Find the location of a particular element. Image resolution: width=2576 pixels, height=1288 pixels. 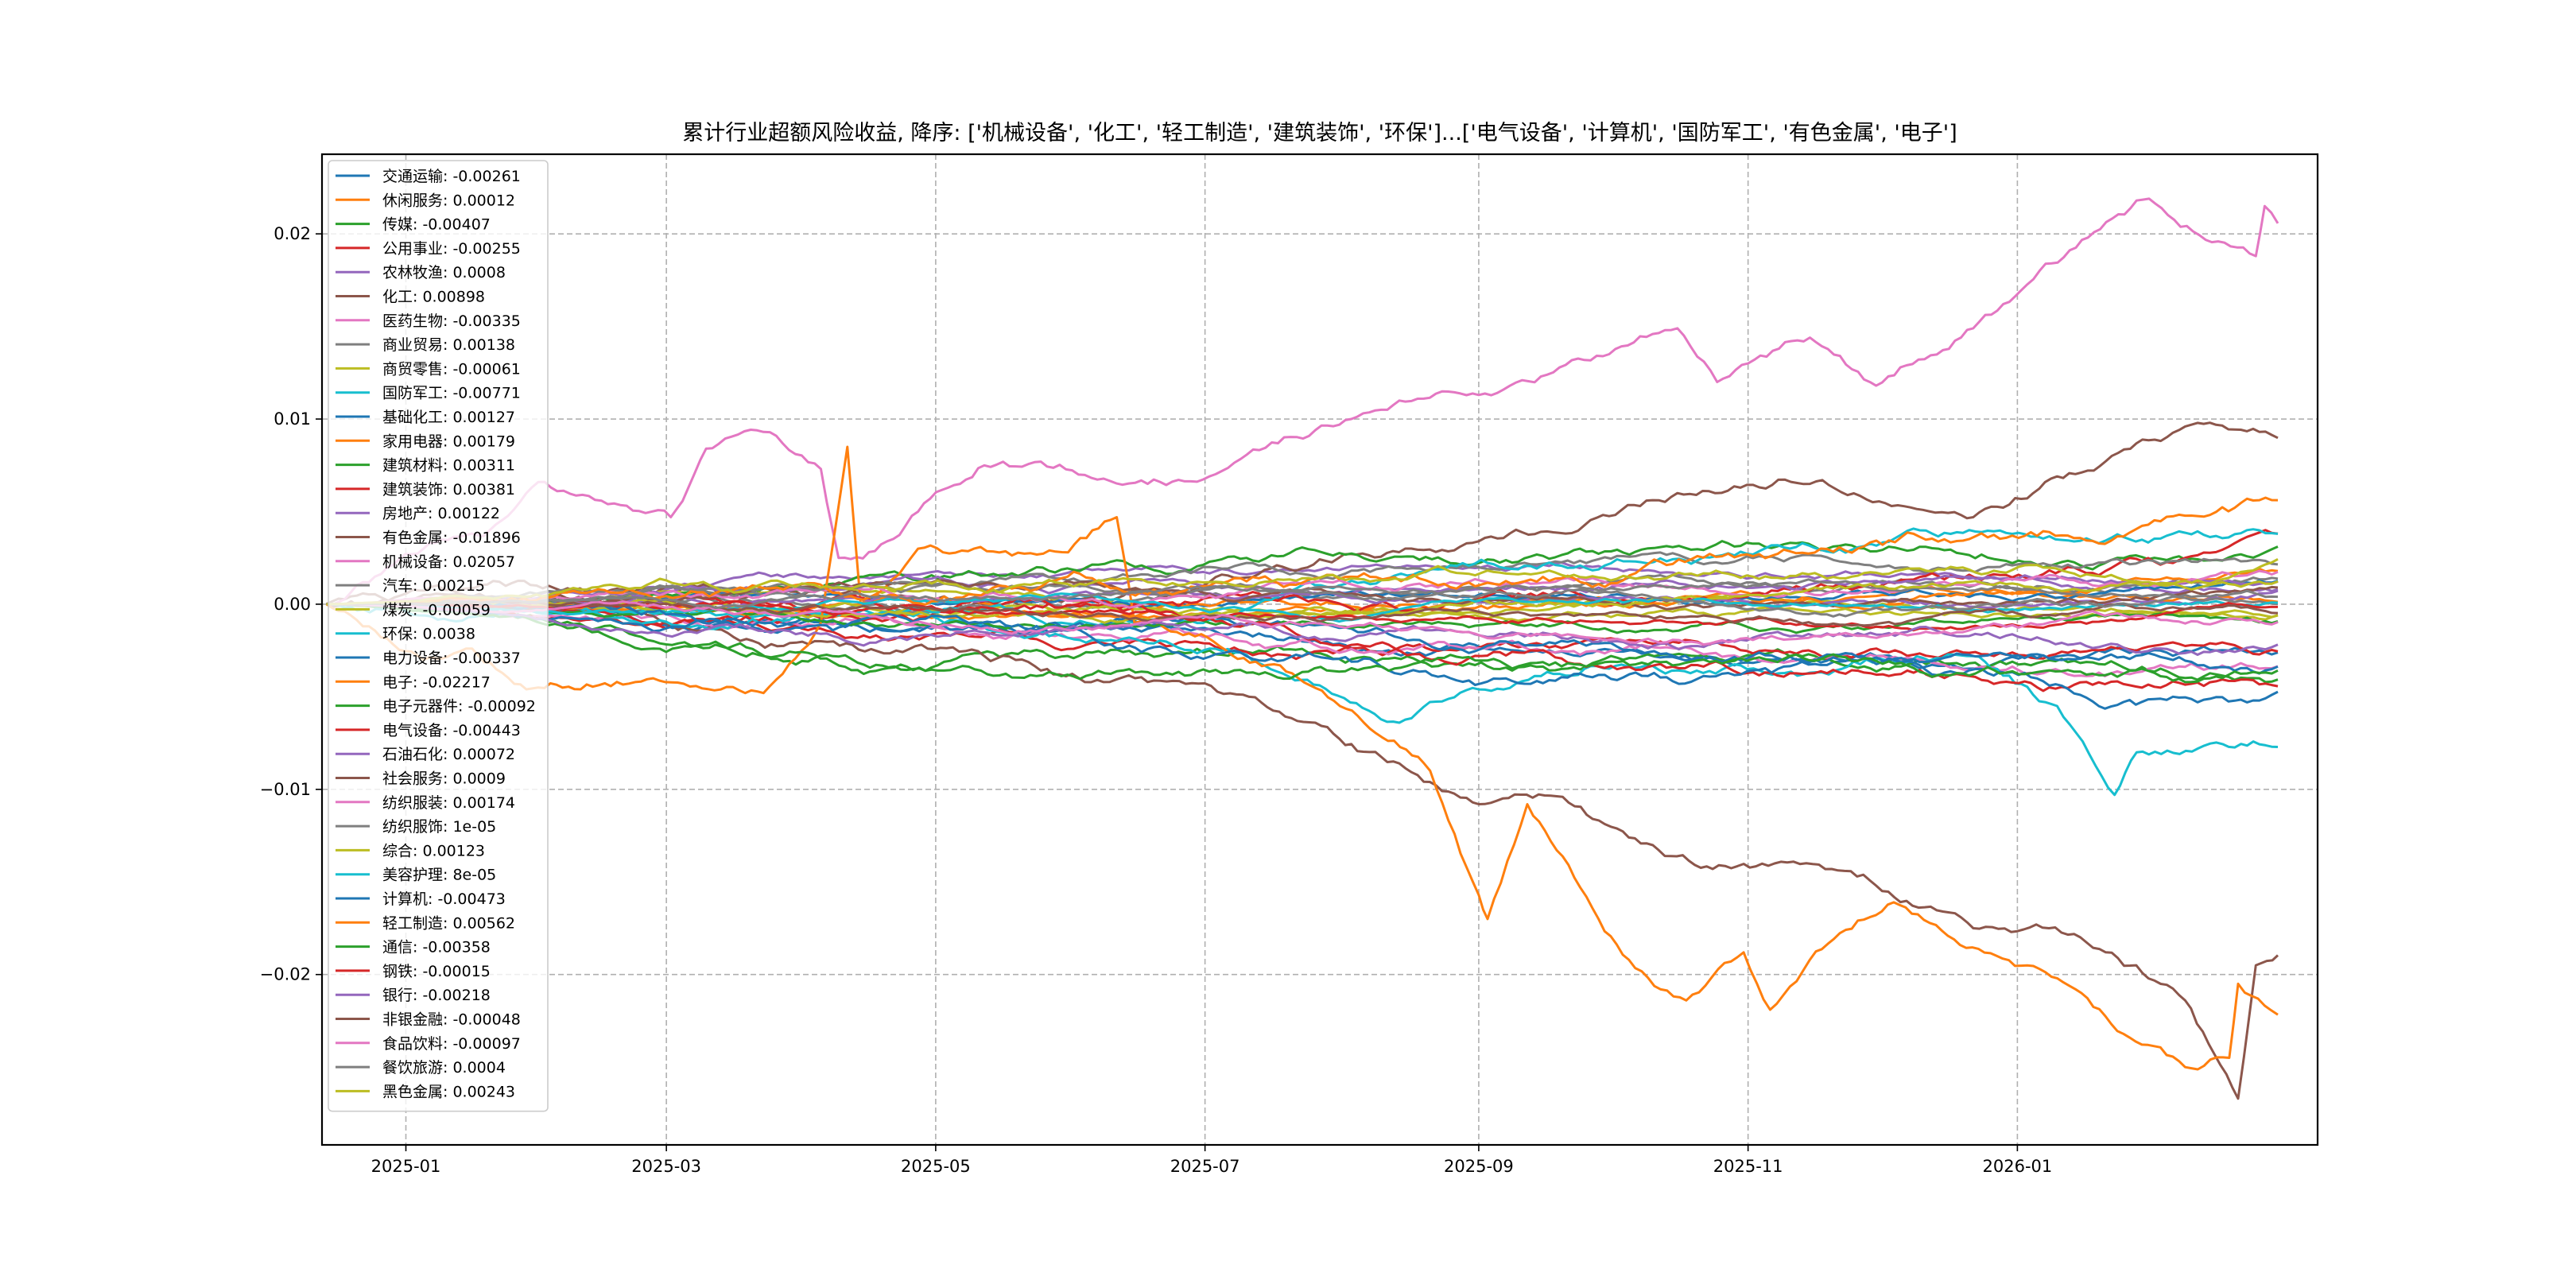

legend-label: 轻工制造: 0.00562 is located at coordinates (448, 923).